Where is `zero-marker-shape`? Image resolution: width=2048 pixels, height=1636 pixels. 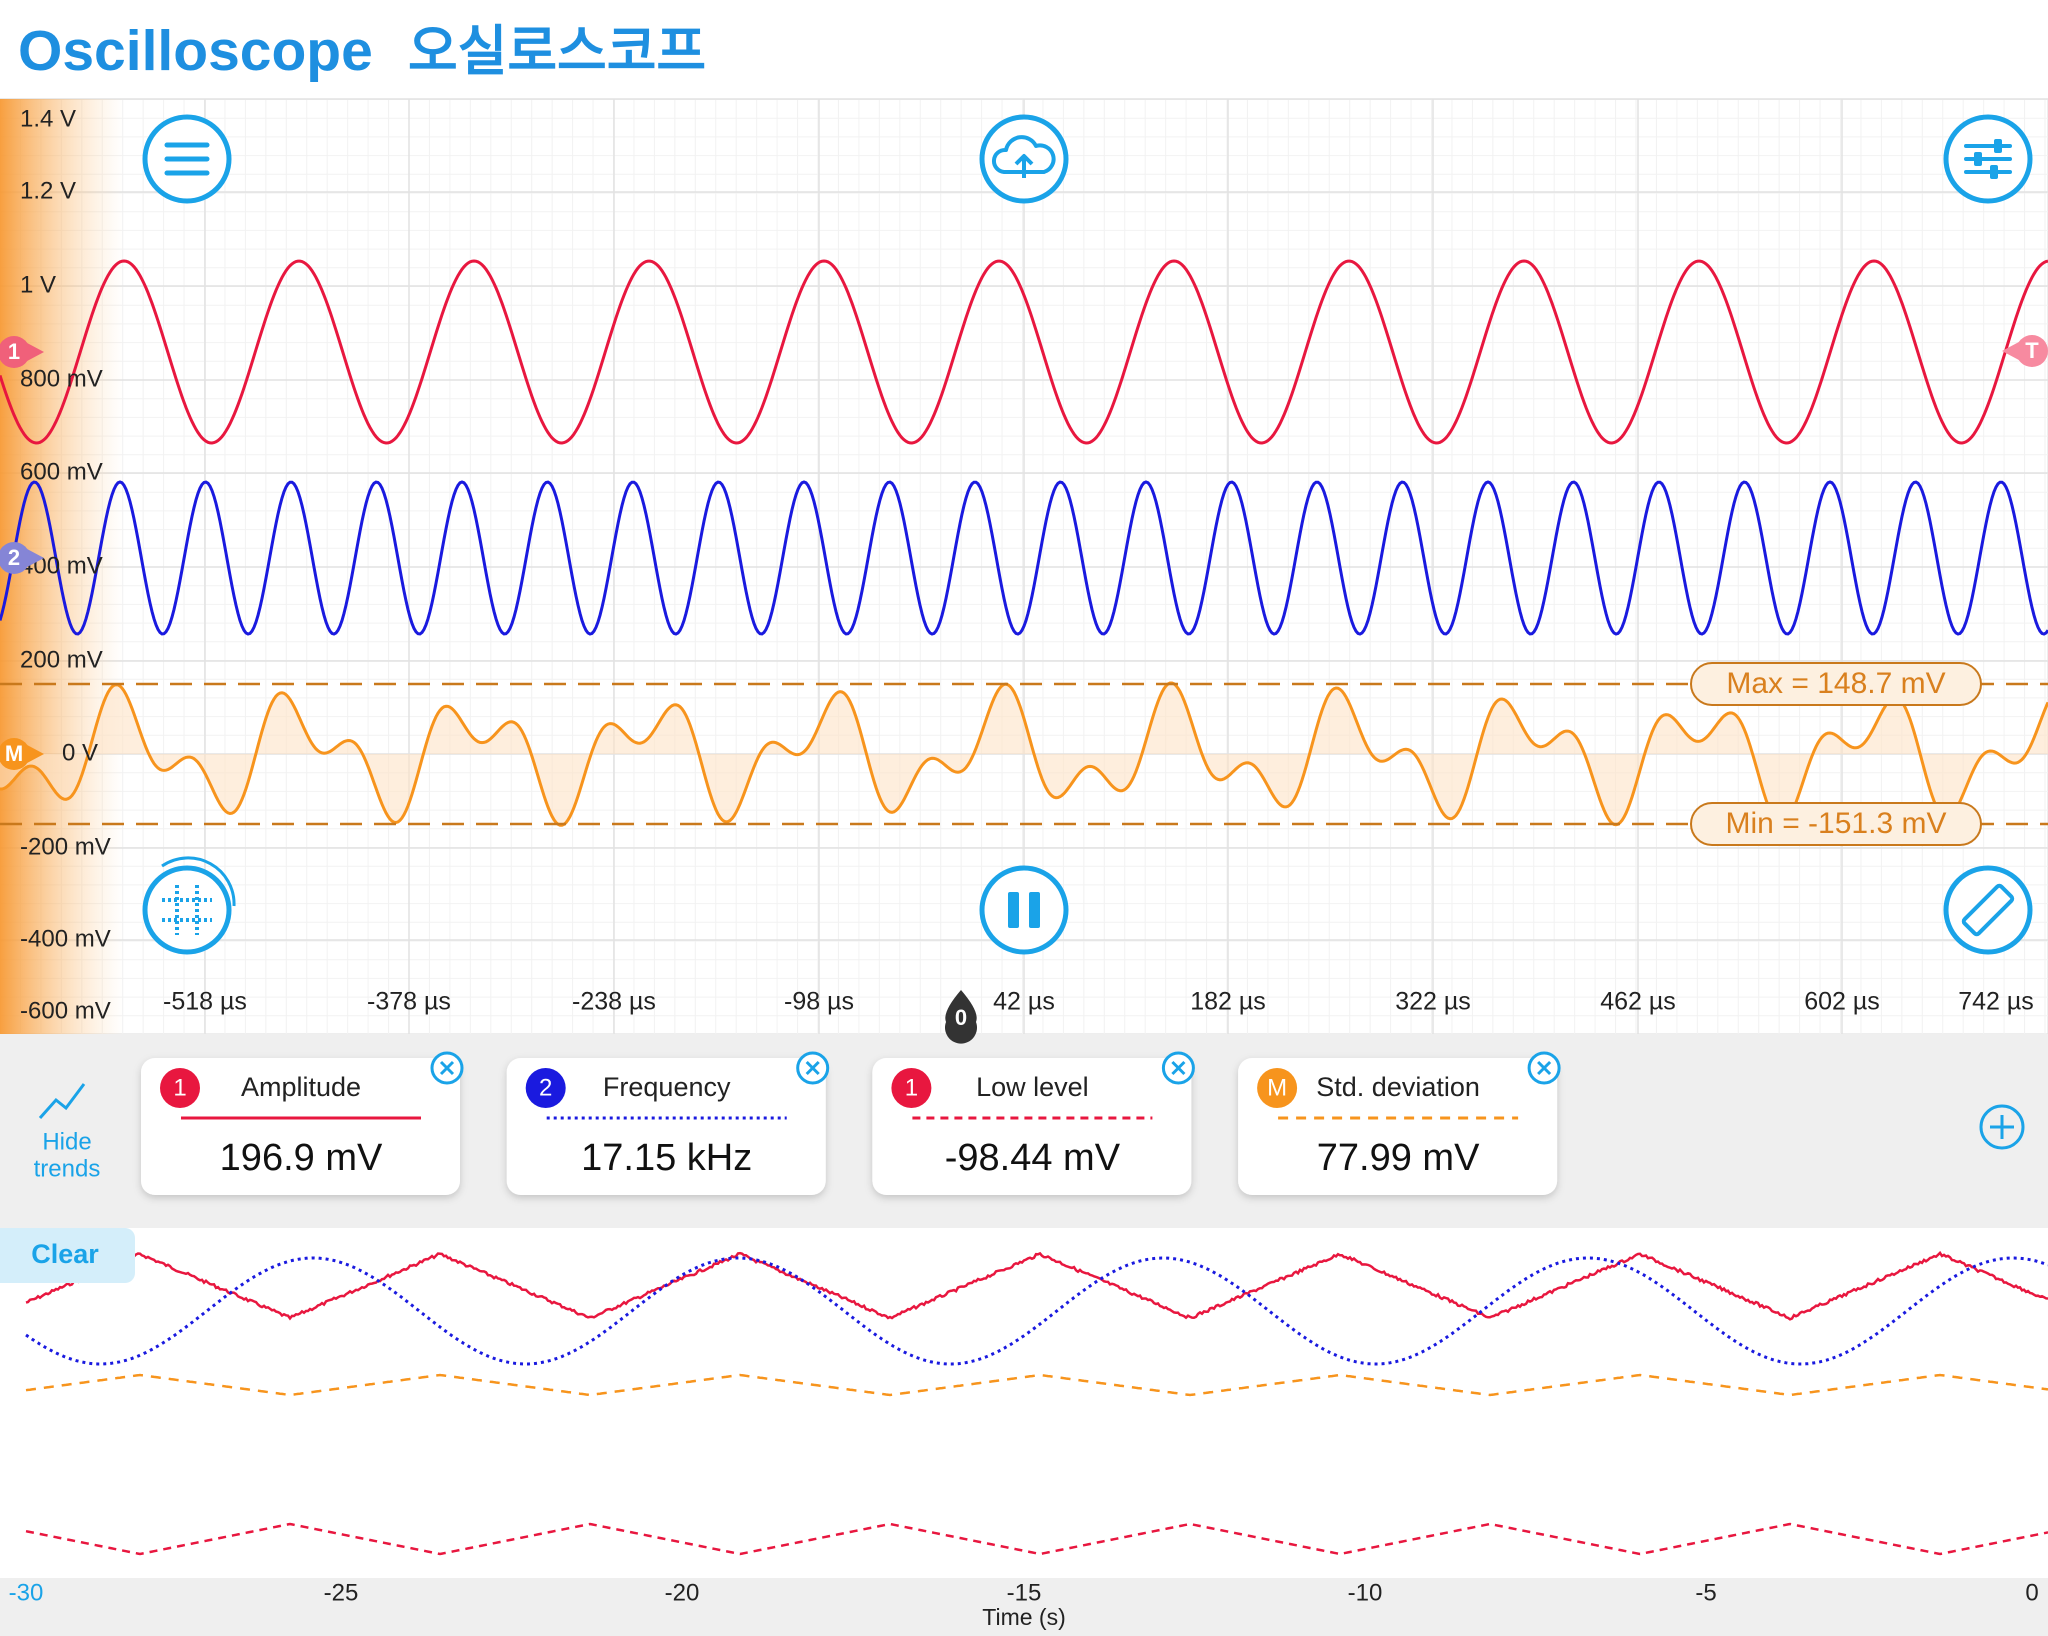 zero-marker-shape is located at coordinates (961, 1017).